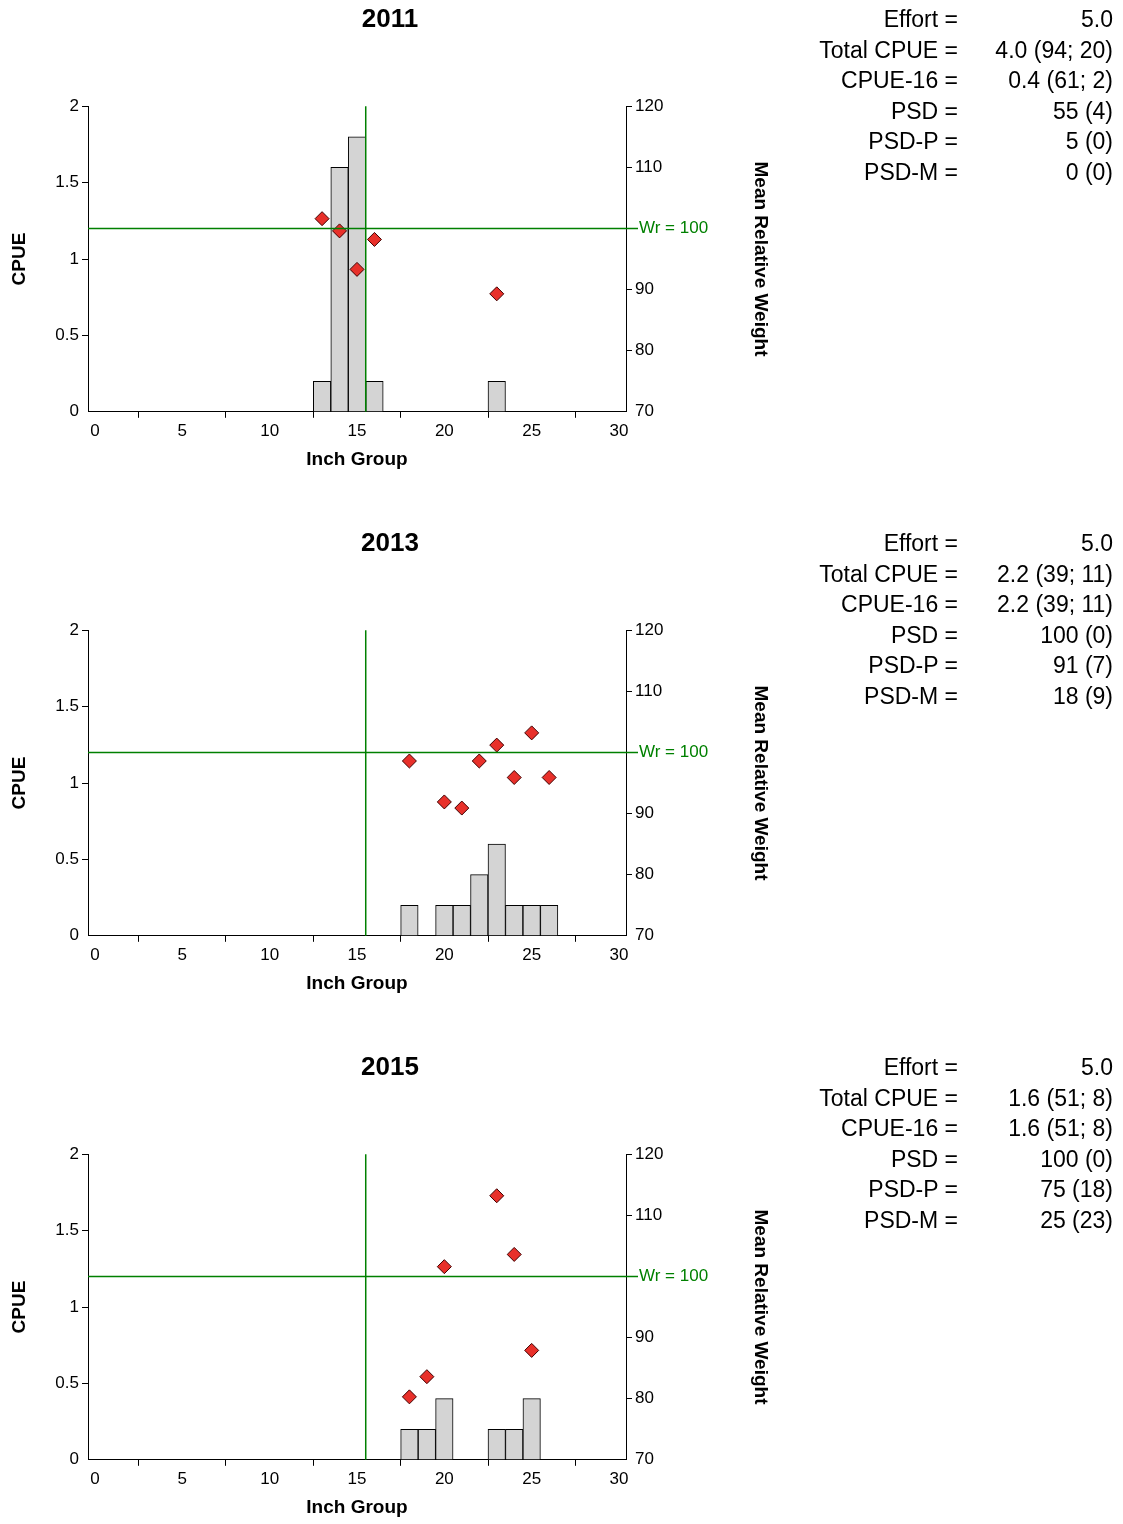  Describe the element at coordinates (1082, 696) in the screenshot. I see `text: 18 (9)` at that location.